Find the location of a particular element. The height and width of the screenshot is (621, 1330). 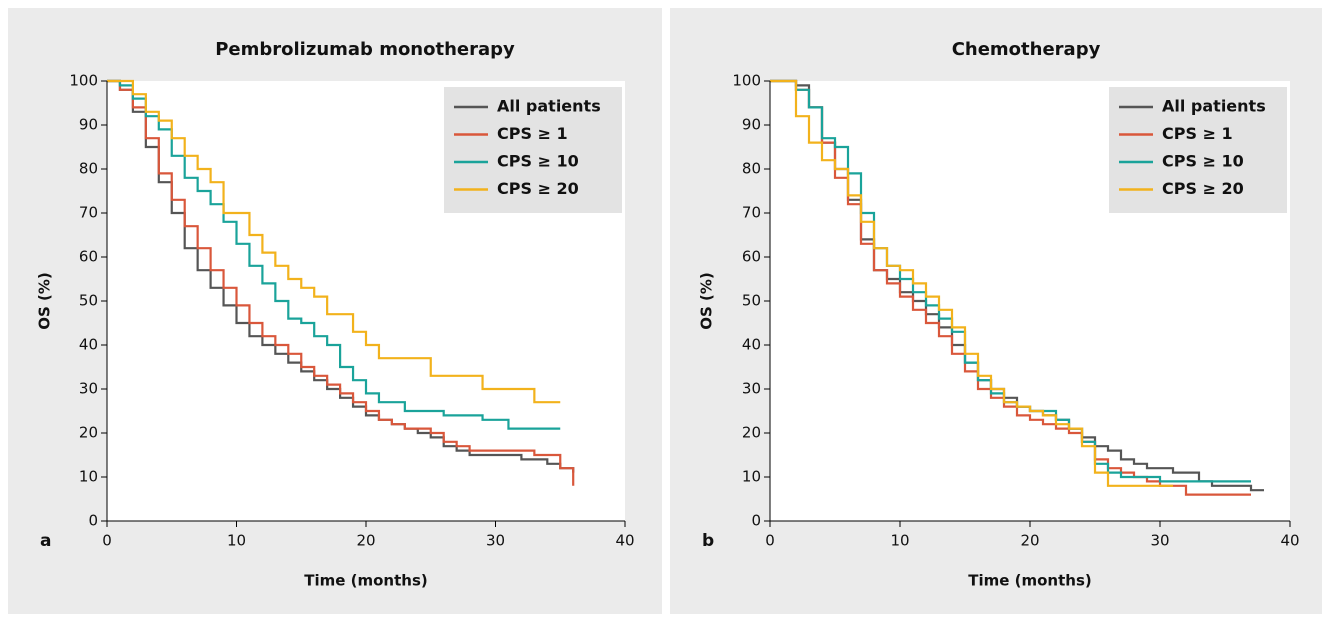

panel-label: b is located at coordinates (708, 541).